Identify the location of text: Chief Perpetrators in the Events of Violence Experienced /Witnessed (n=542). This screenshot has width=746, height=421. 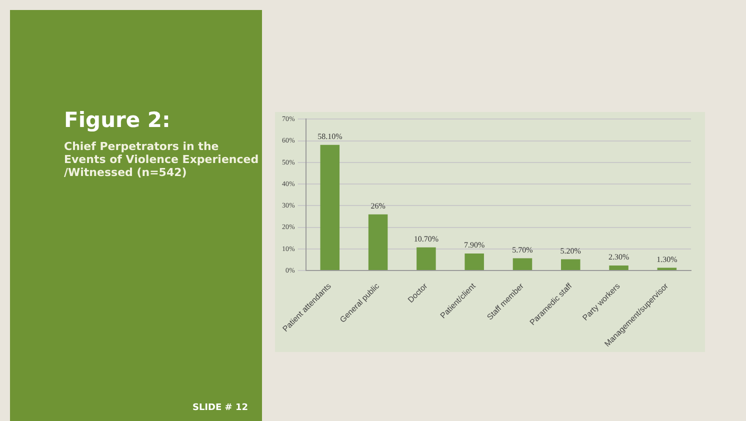
(162, 159).